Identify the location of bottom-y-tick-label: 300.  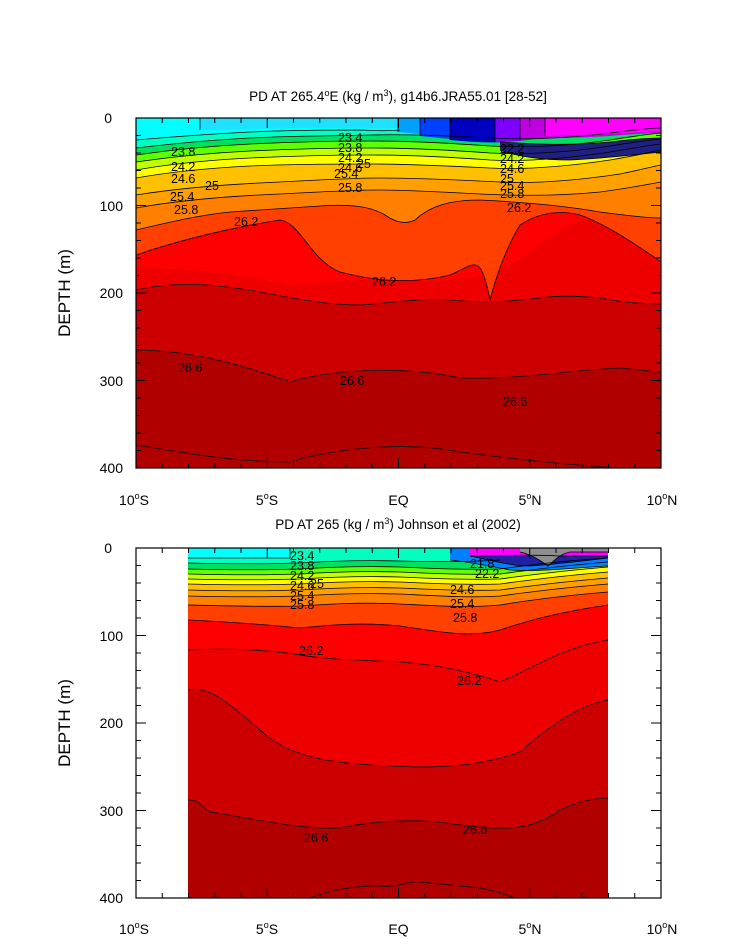
(112, 811).